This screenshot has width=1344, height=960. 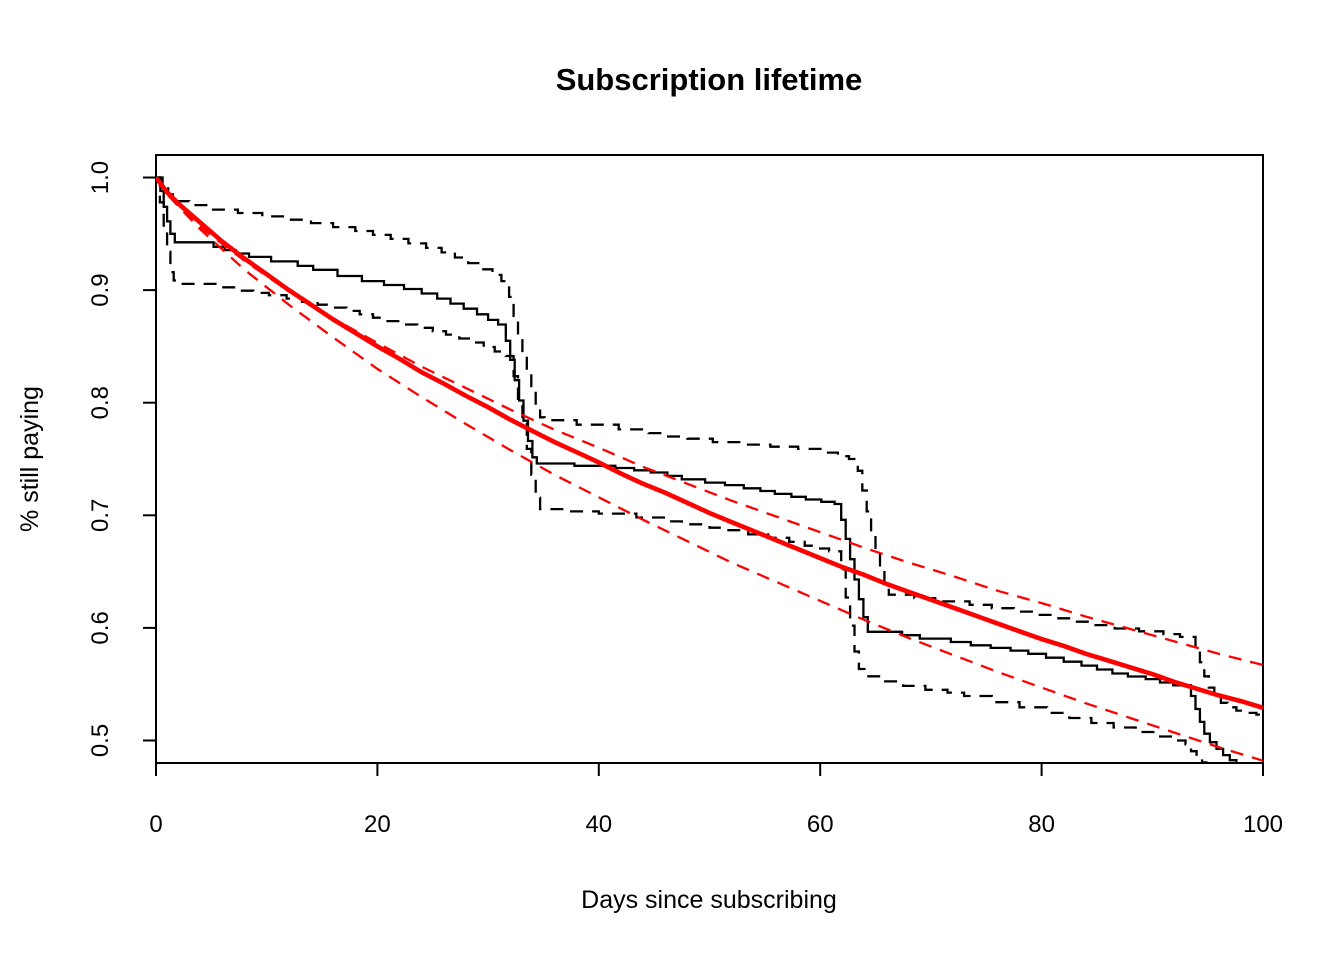 I want to click on x-tick-label: 0, so click(x=155, y=824).